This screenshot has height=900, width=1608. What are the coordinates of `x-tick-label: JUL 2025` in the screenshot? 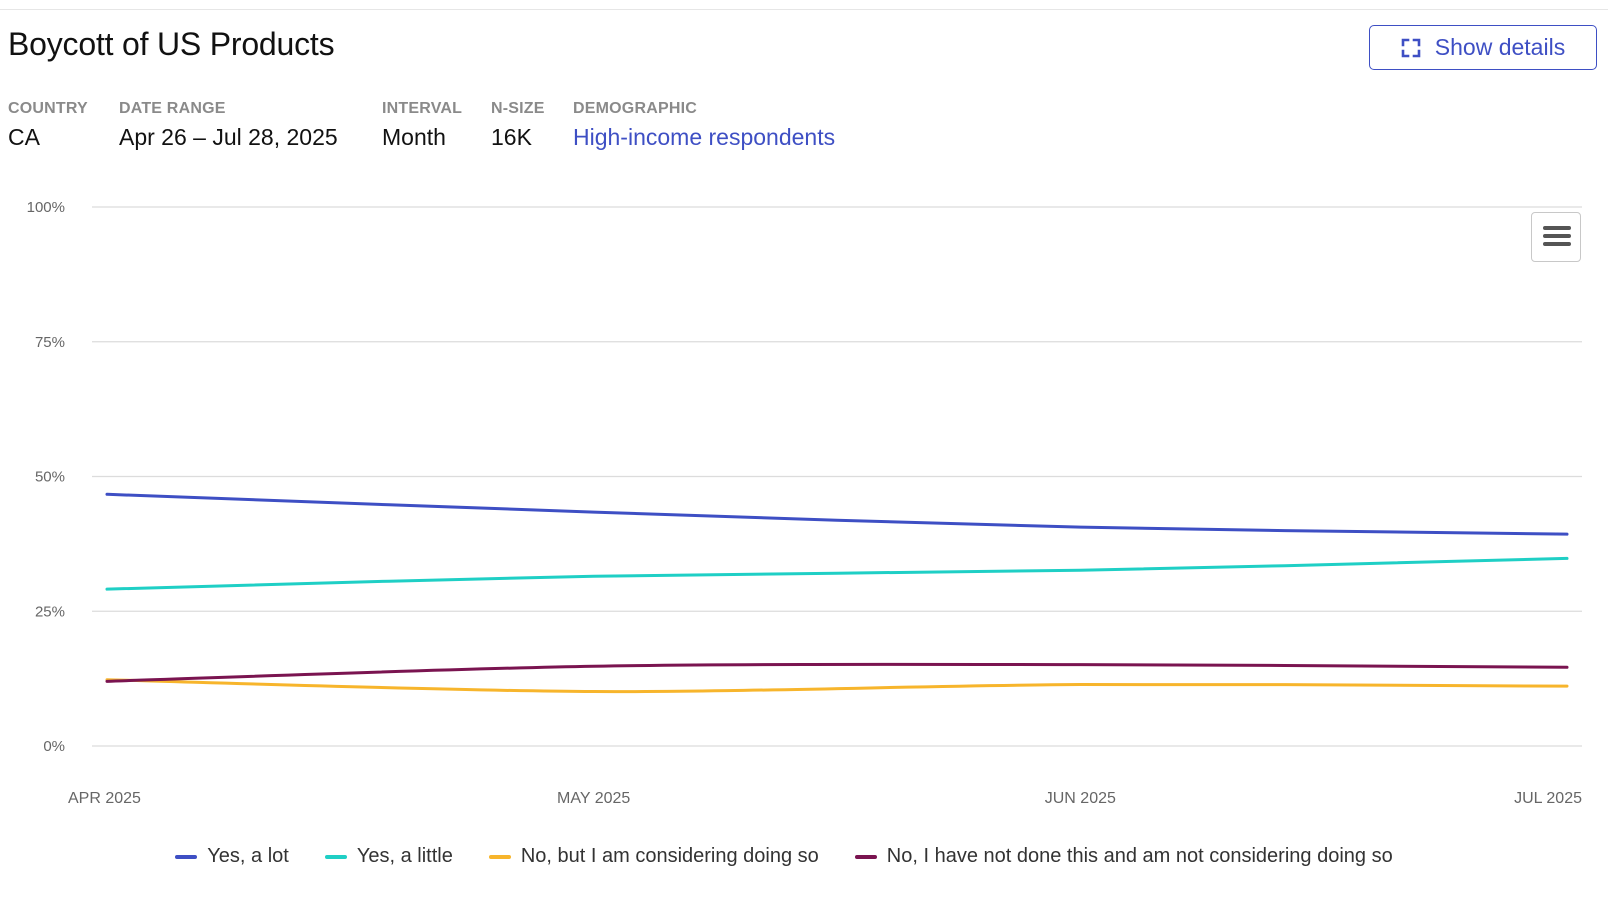 It's located at (1548, 798).